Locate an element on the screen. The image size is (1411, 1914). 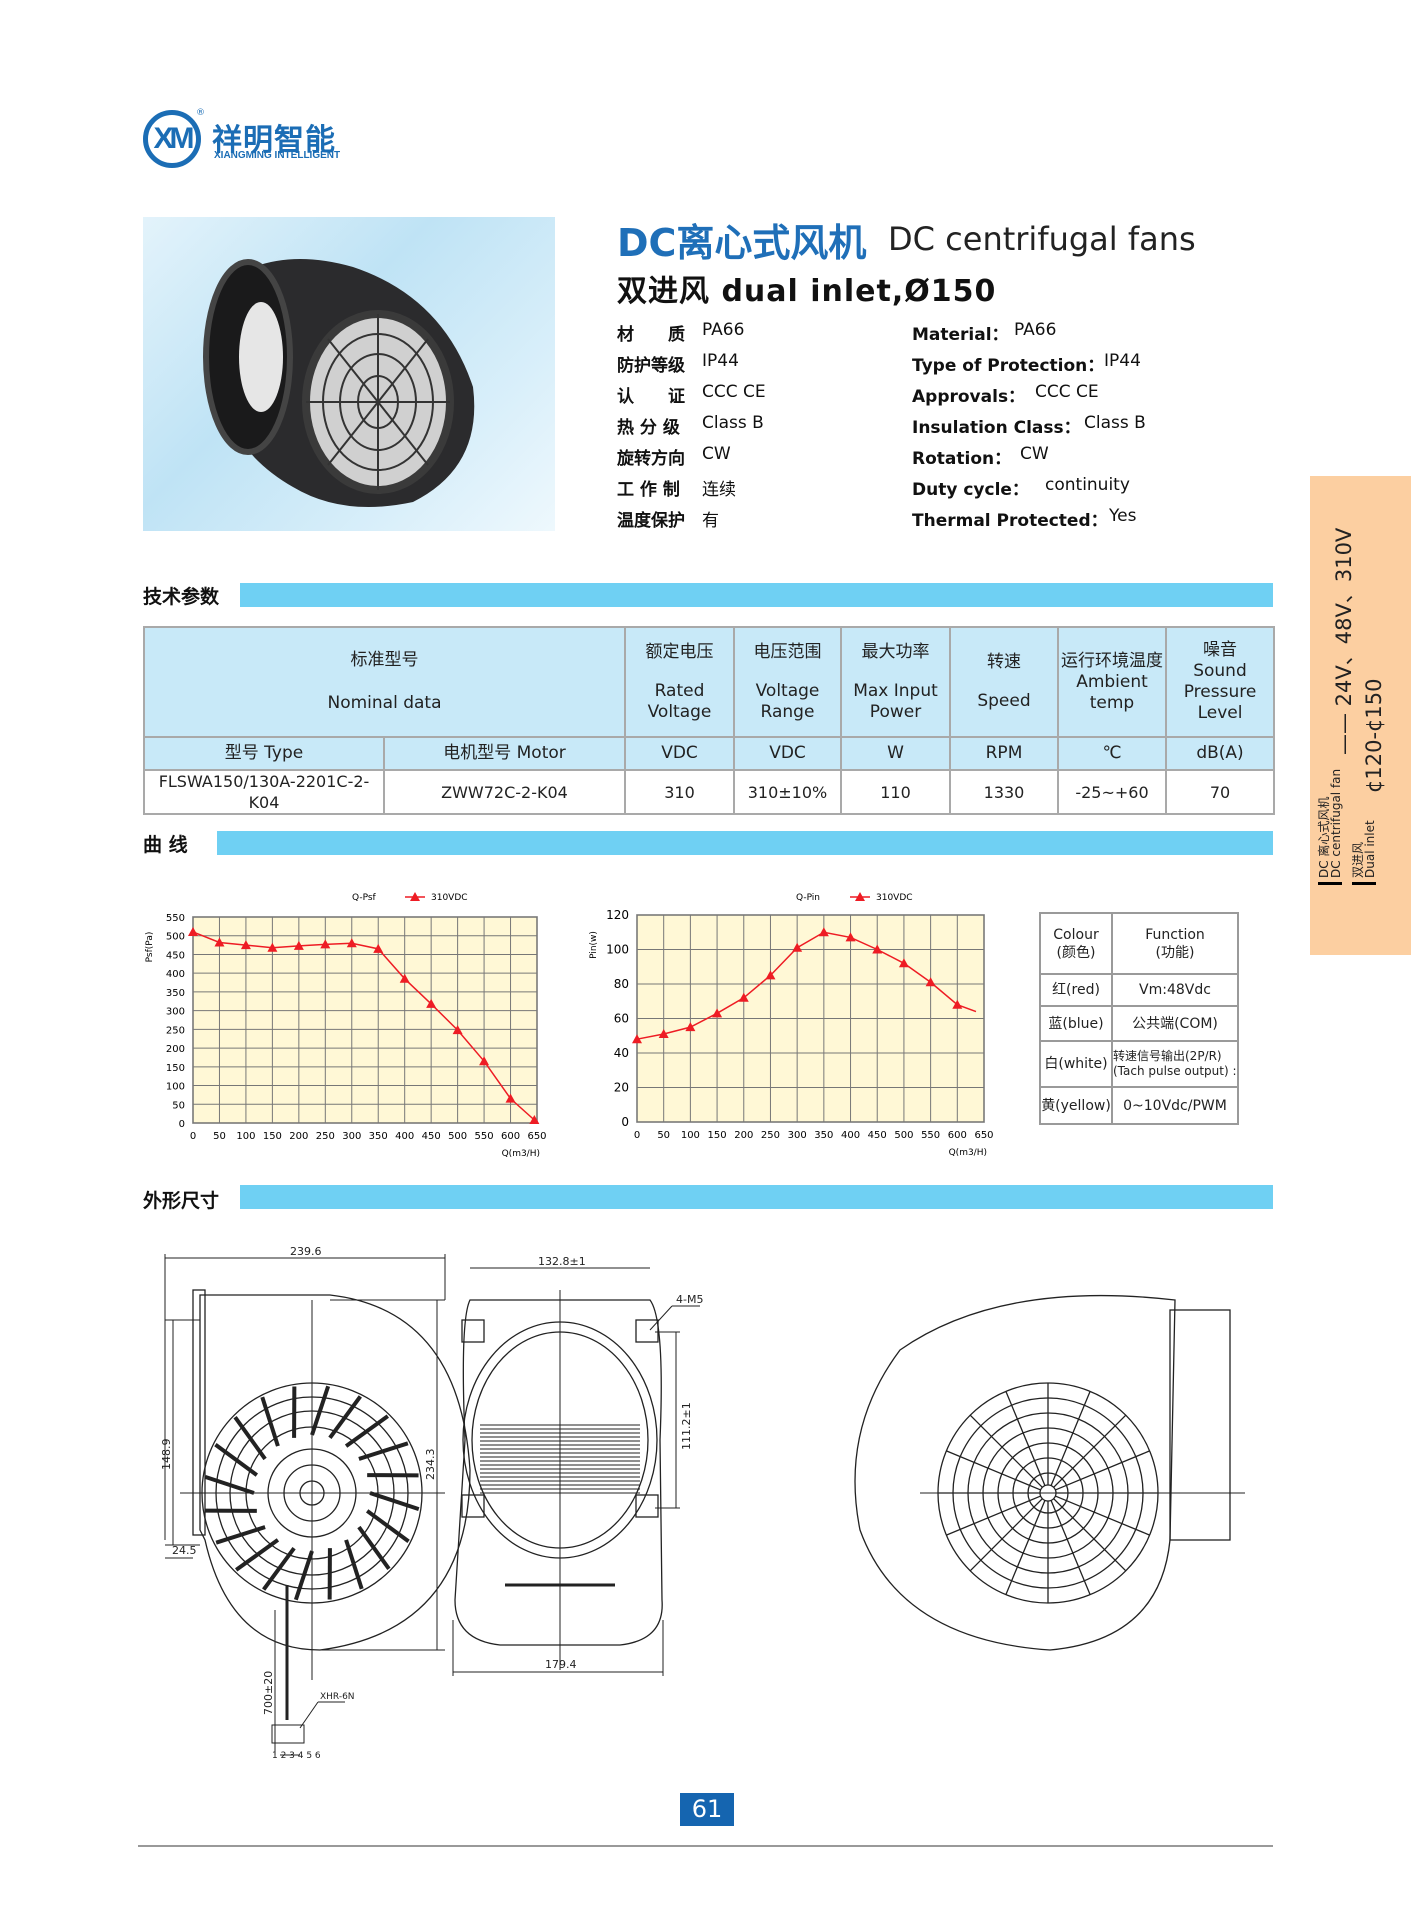
x-tick-label: 550 is located at coordinates (484, 1136).